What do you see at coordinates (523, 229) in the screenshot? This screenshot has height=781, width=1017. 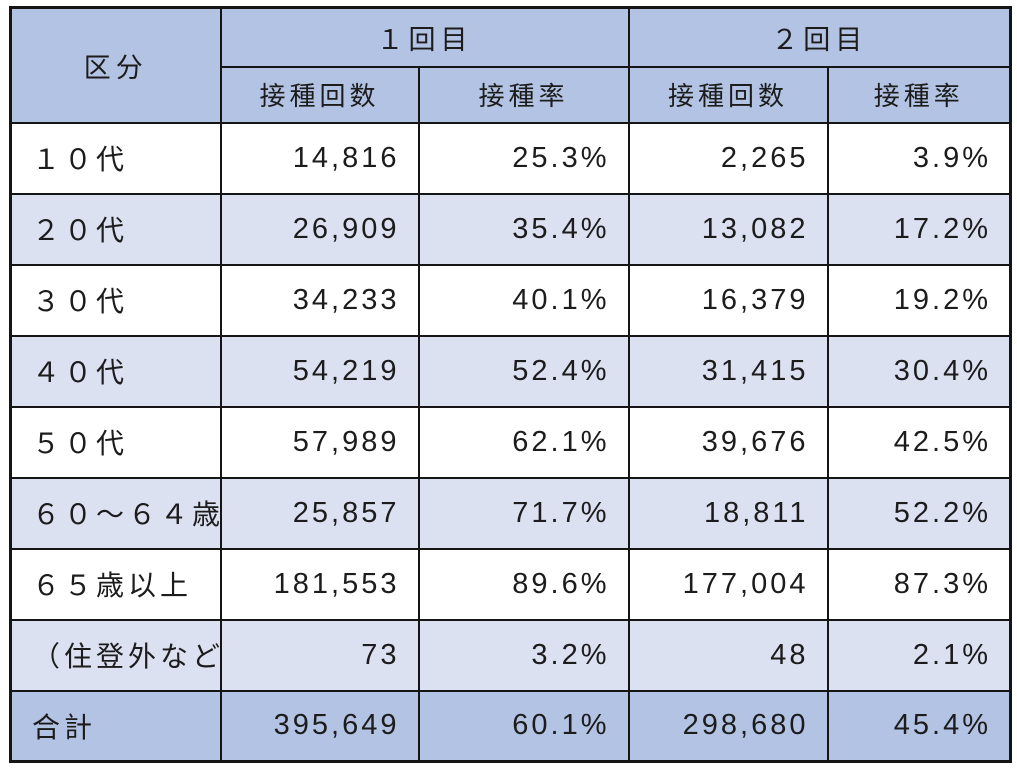 I see `dose1-rate-cell: 35.4%` at bounding box center [523, 229].